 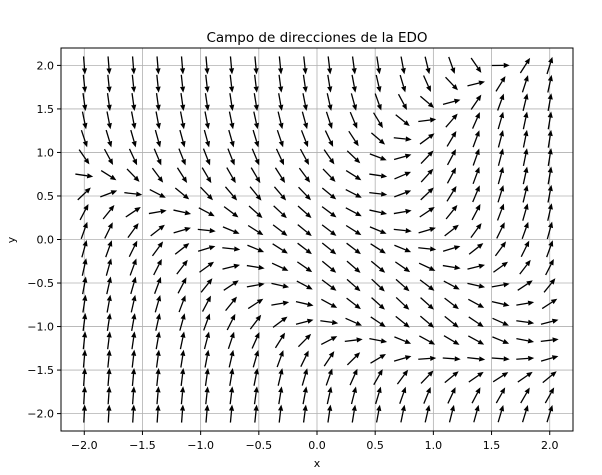 What do you see at coordinates (200, 445) in the screenshot?
I see `x-tick-label: −1.0` at bounding box center [200, 445].